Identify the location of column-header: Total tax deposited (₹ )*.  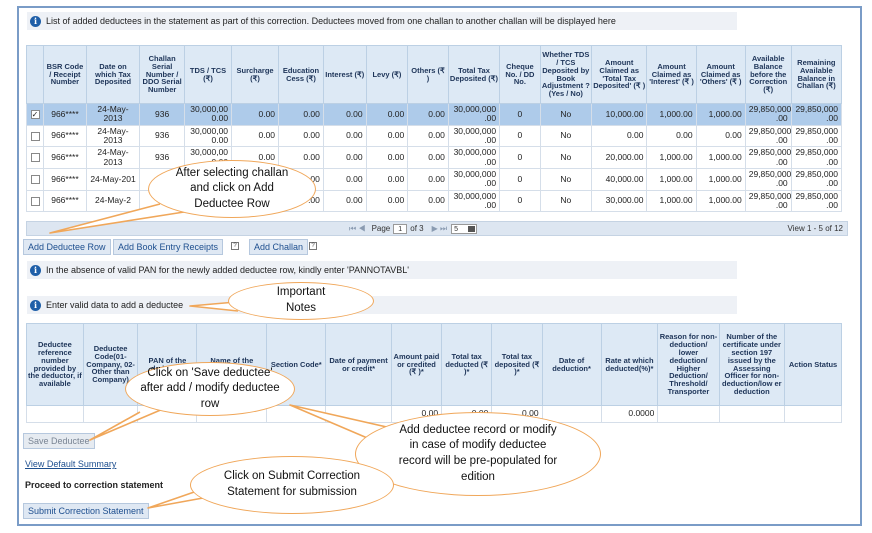
(517, 364).